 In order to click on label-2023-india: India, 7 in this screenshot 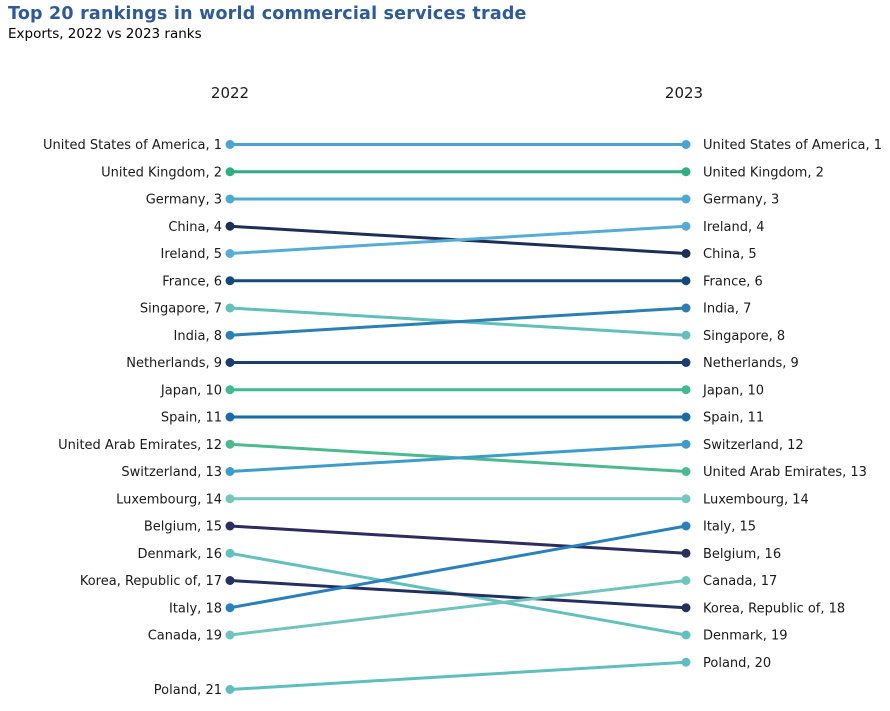, I will do `click(727, 309)`.